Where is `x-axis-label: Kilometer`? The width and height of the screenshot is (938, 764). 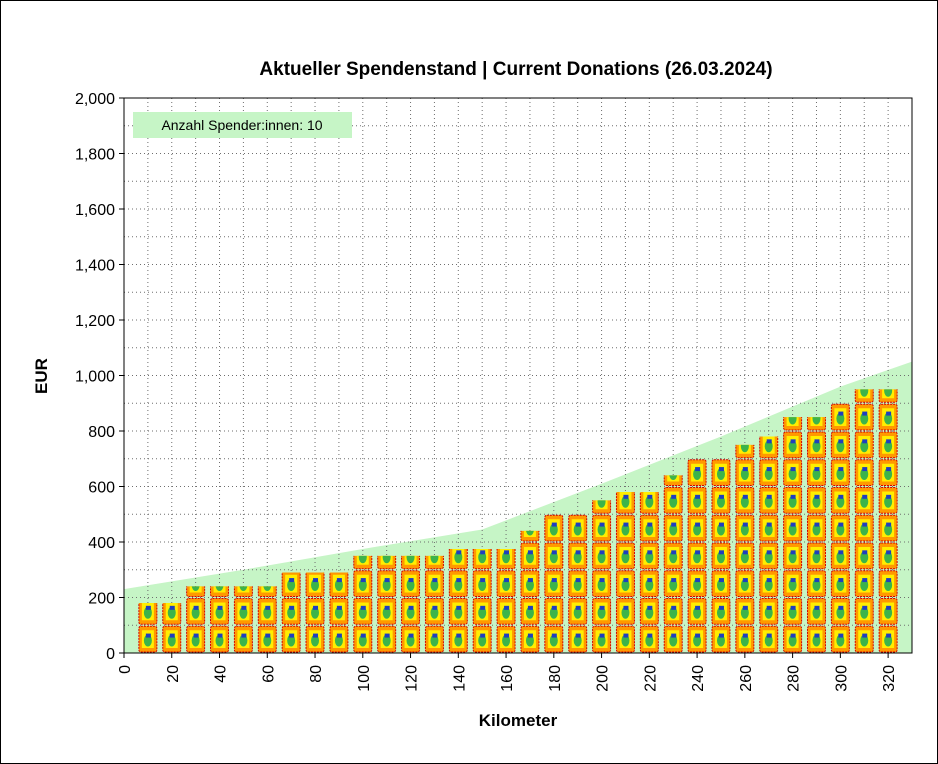 x-axis-label: Kilometer is located at coordinates (518, 720).